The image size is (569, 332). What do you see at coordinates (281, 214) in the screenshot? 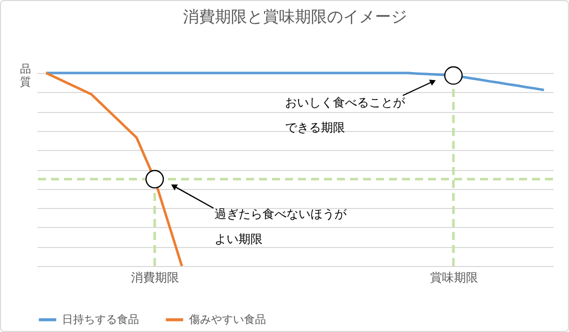
I see `annotation: 過ぎたら食べないほうが` at bounding box center [281, 214].